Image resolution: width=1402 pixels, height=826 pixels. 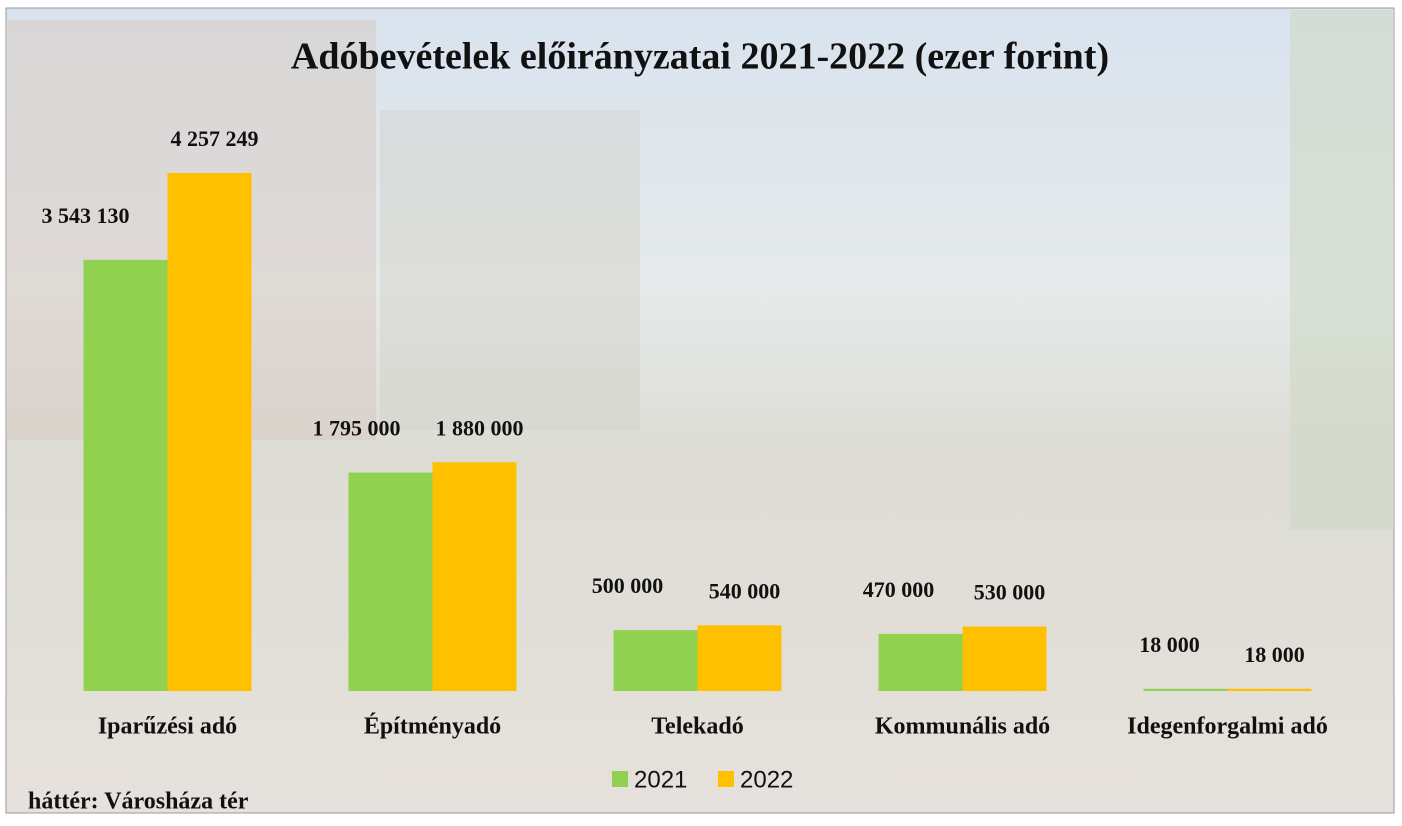 What do you see at coordinates (167, 727) in the screenshot?
I see `x-tick-label: Iparűzési adó` at bounding box center [167, 727].